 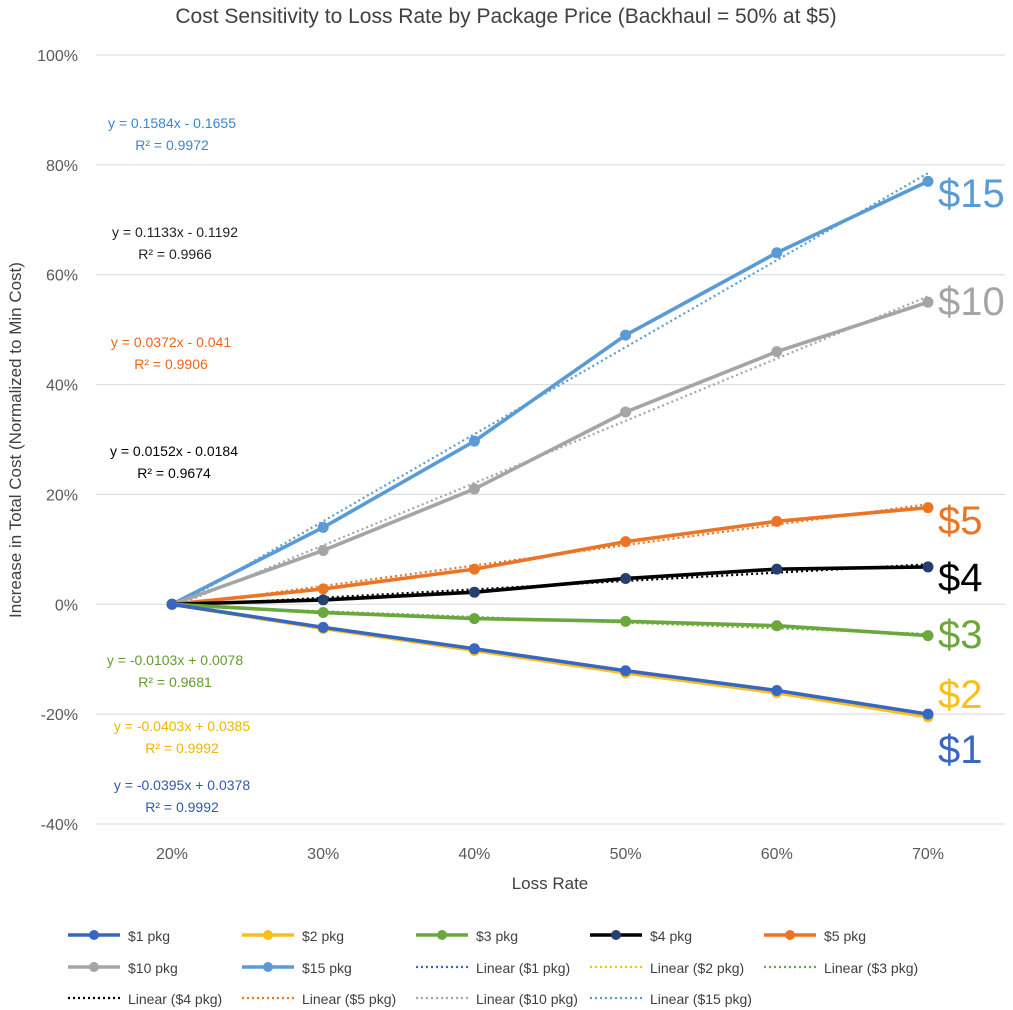 I want to click on y-tick-label: 40%, so click(x=62, y=386).